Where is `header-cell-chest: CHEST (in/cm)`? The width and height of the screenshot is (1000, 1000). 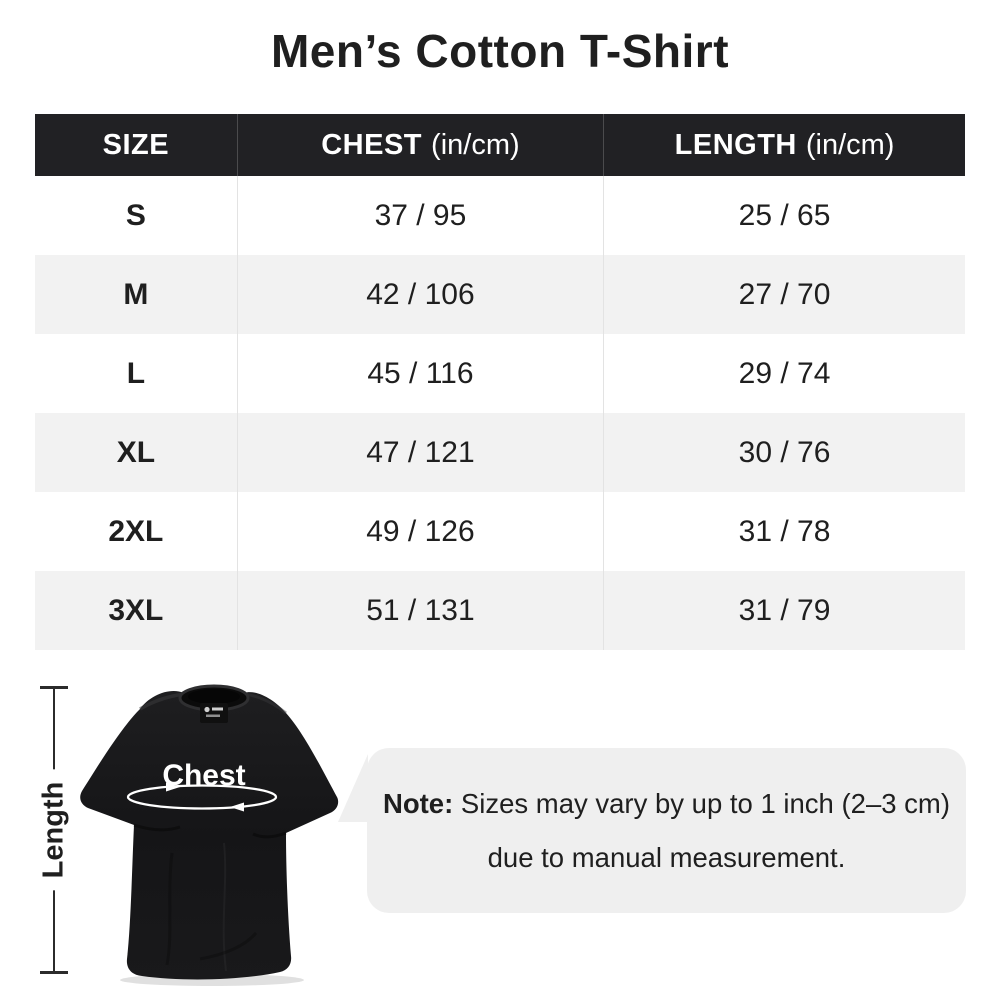 header-cell-chest: CHEST (in/cm) is located at coordinates (421, 145).